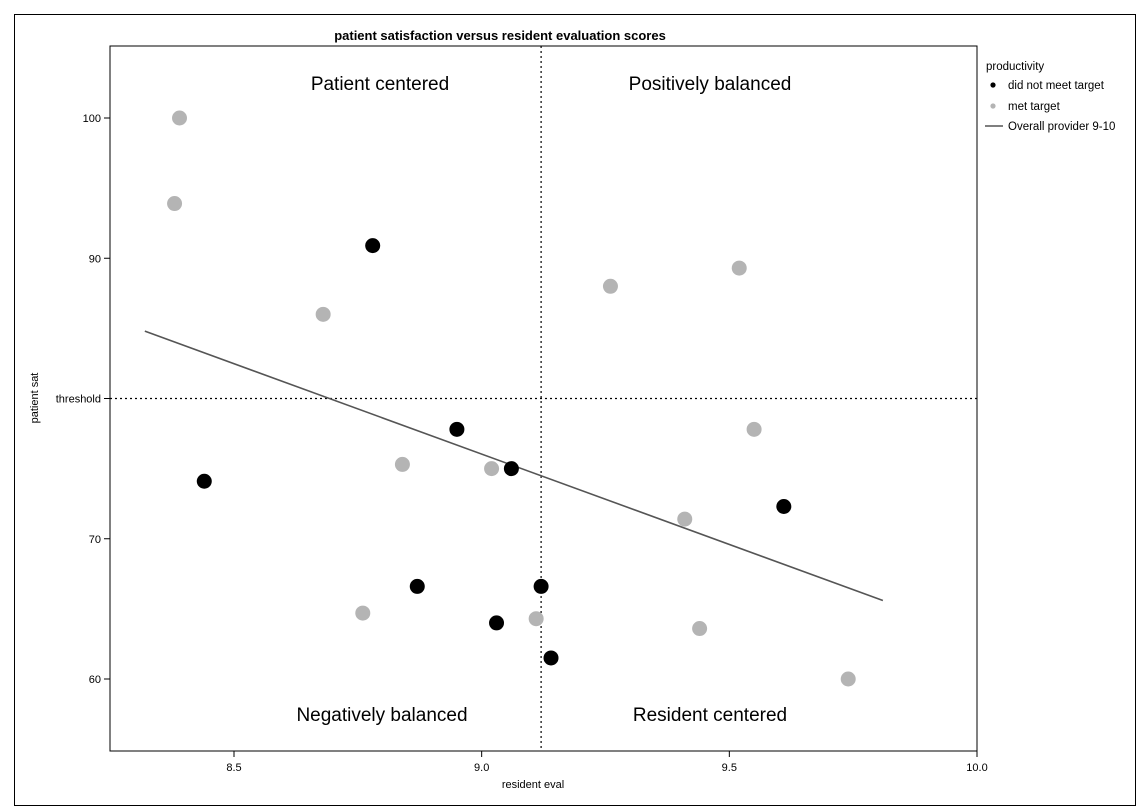 This screenshot has width=1145, height=808. Describe the element at coordinates (710, 715) in the screenshot. I see `quadrant-label-resident-centered: Resident centered` at that location.